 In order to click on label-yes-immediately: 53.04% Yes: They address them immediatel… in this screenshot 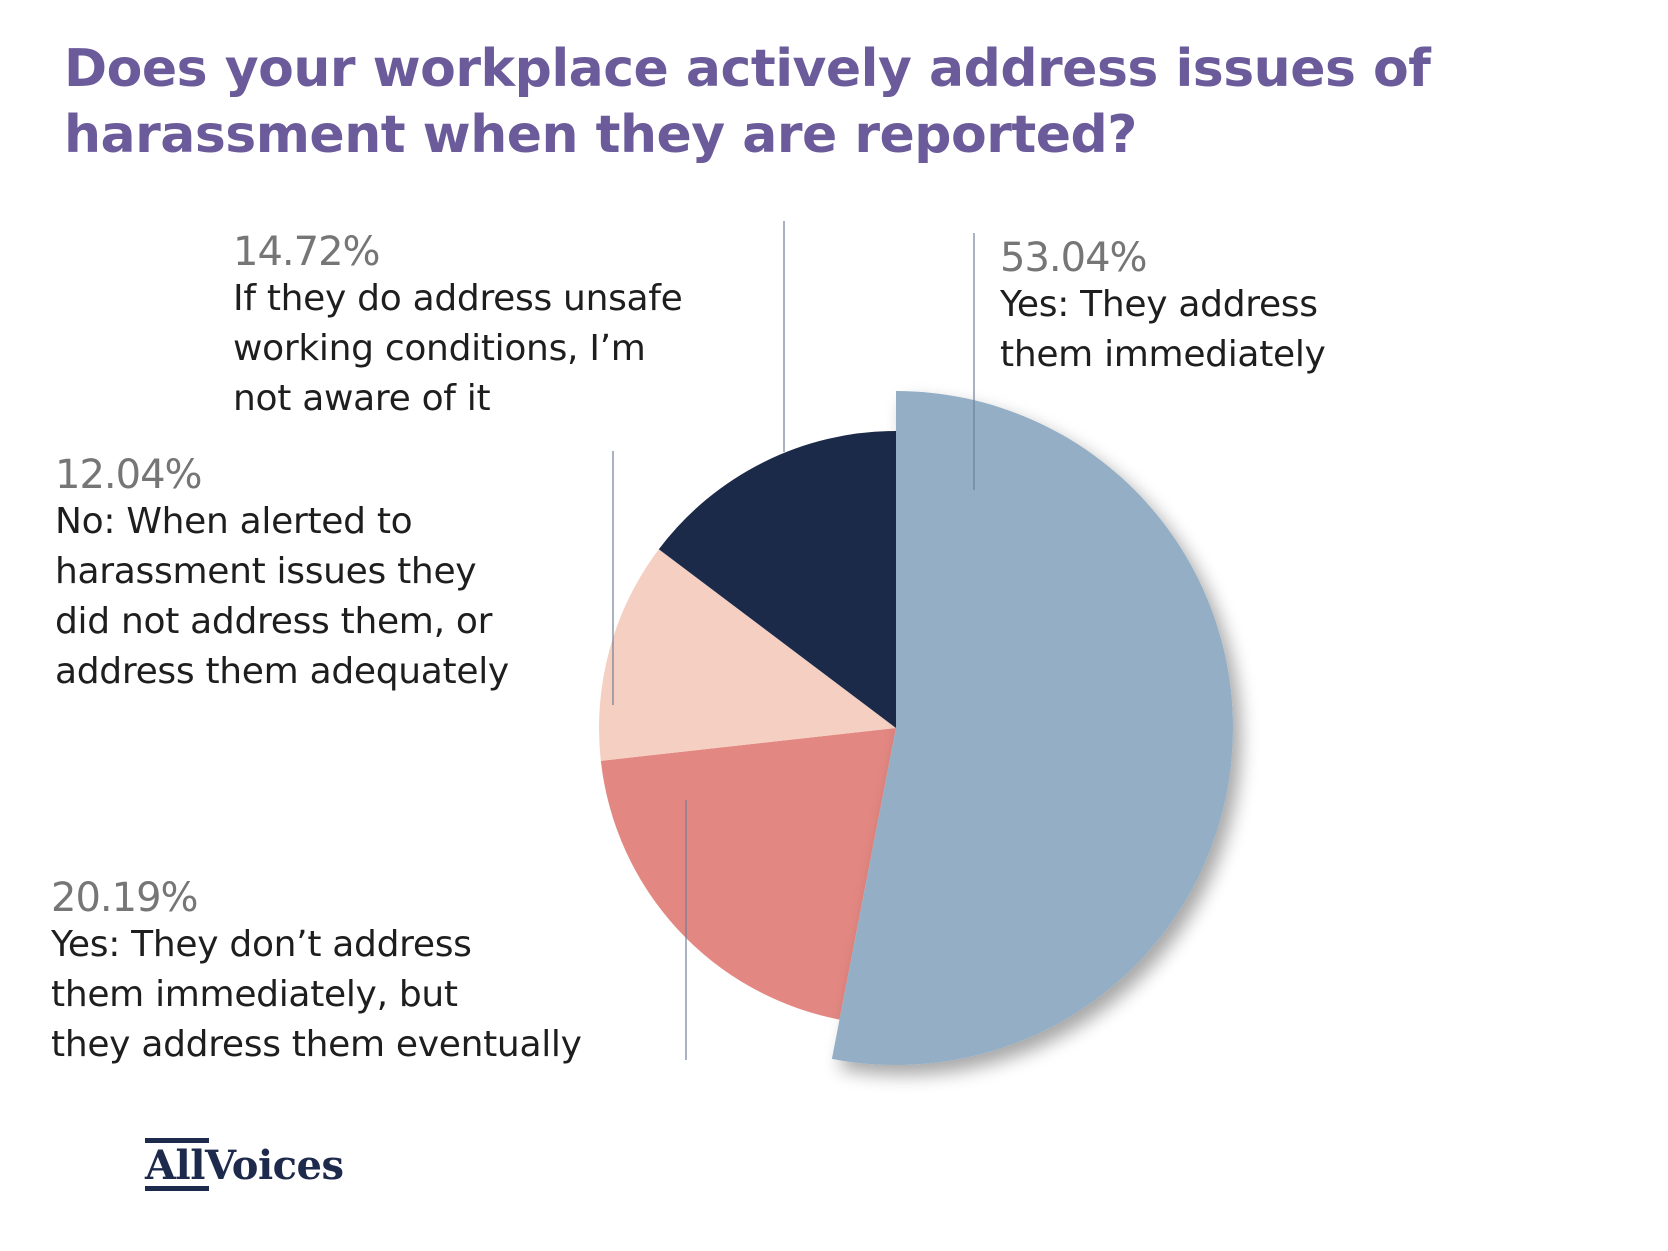, I will do `click(1163, 308)`.